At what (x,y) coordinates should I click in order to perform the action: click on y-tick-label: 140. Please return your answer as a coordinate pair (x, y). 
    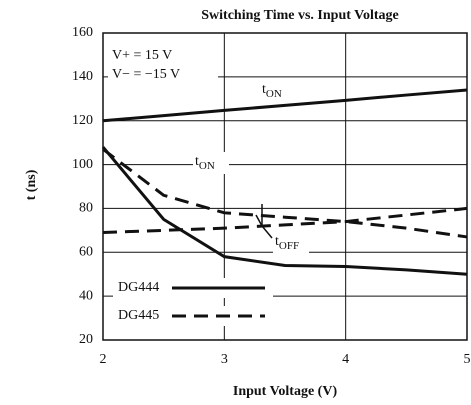
    Looking at the image, I should click on (82, 76).